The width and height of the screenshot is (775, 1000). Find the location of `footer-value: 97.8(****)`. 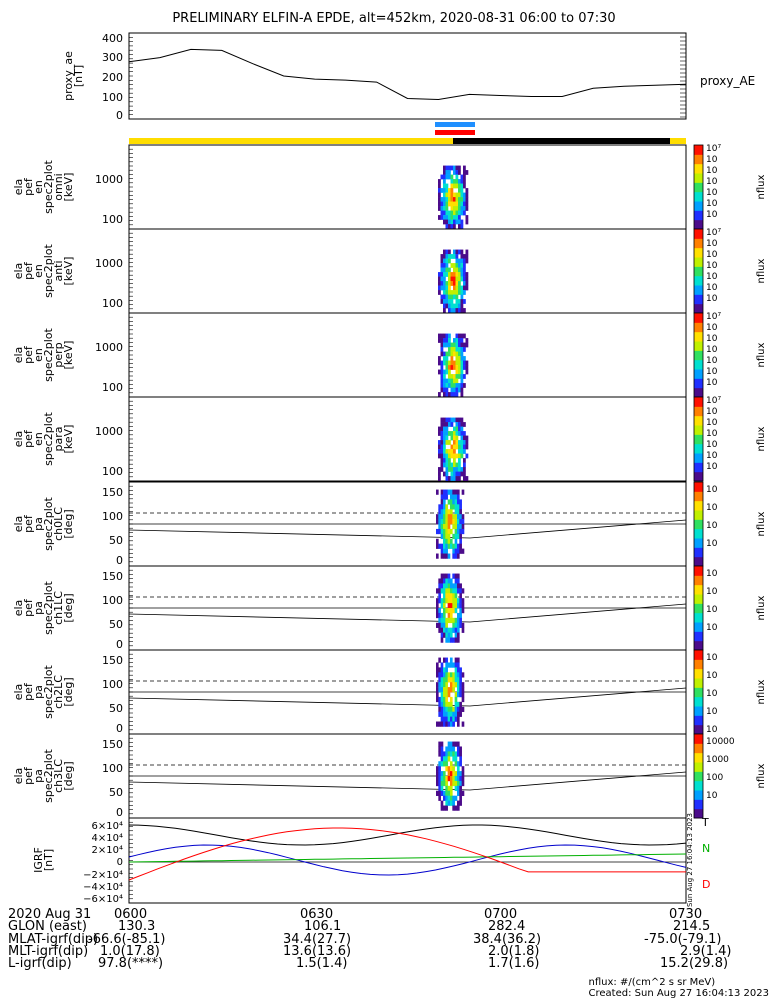

footer-value: 97.8(****) is located at coordinates (131, 964).